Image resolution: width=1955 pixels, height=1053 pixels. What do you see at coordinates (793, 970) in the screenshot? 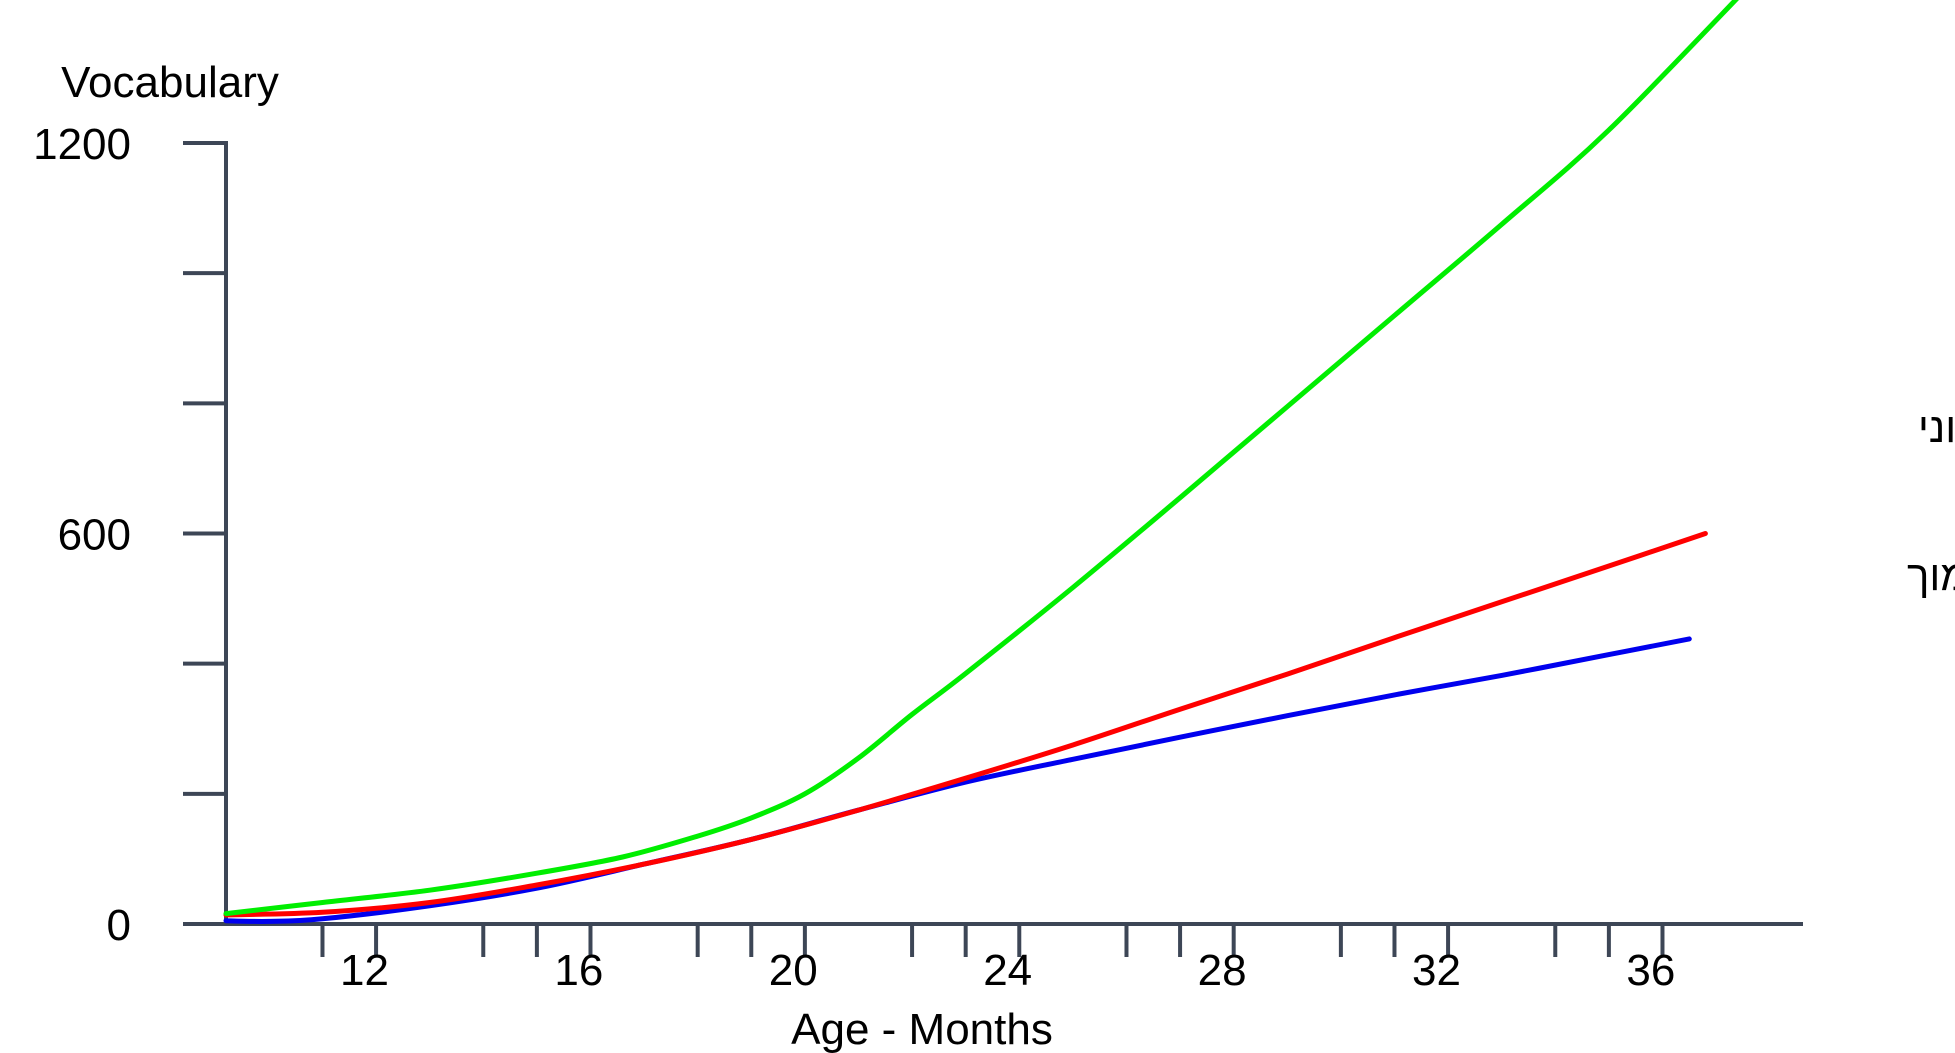
I see `x-tick-label: 20` at bounding box center [793, 970].